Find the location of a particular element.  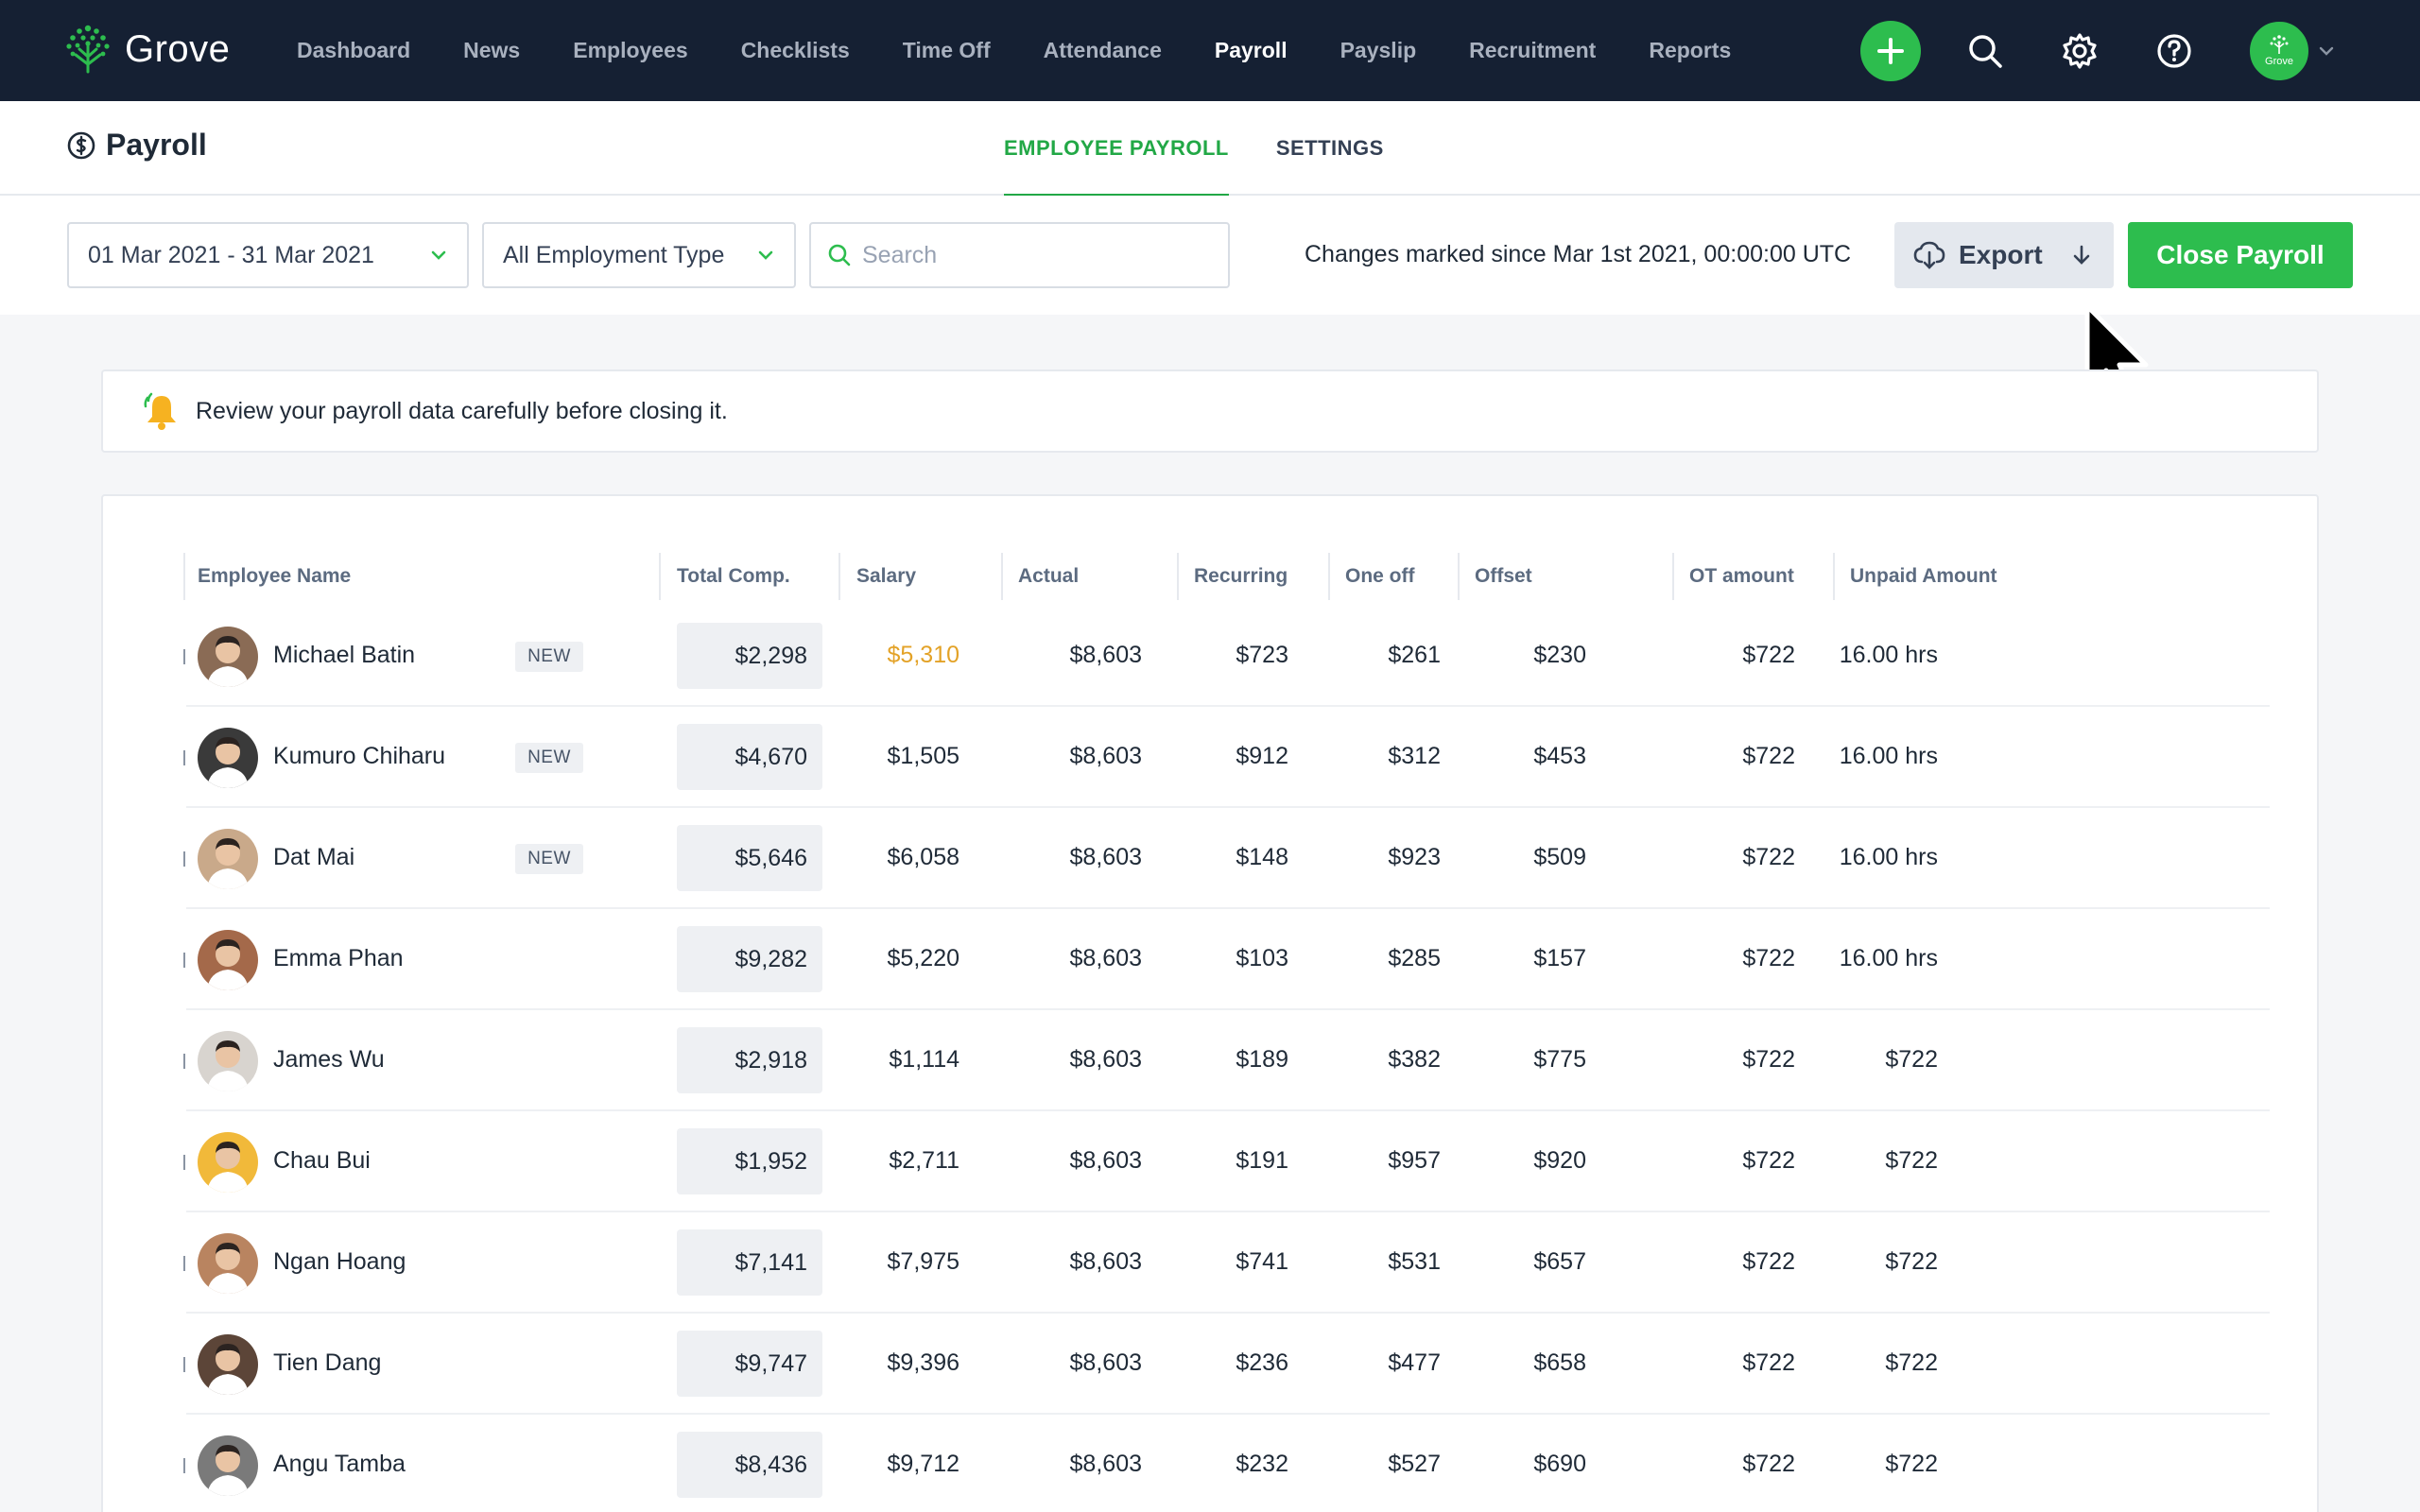

help-icon is located at coordinates (2174, 50).